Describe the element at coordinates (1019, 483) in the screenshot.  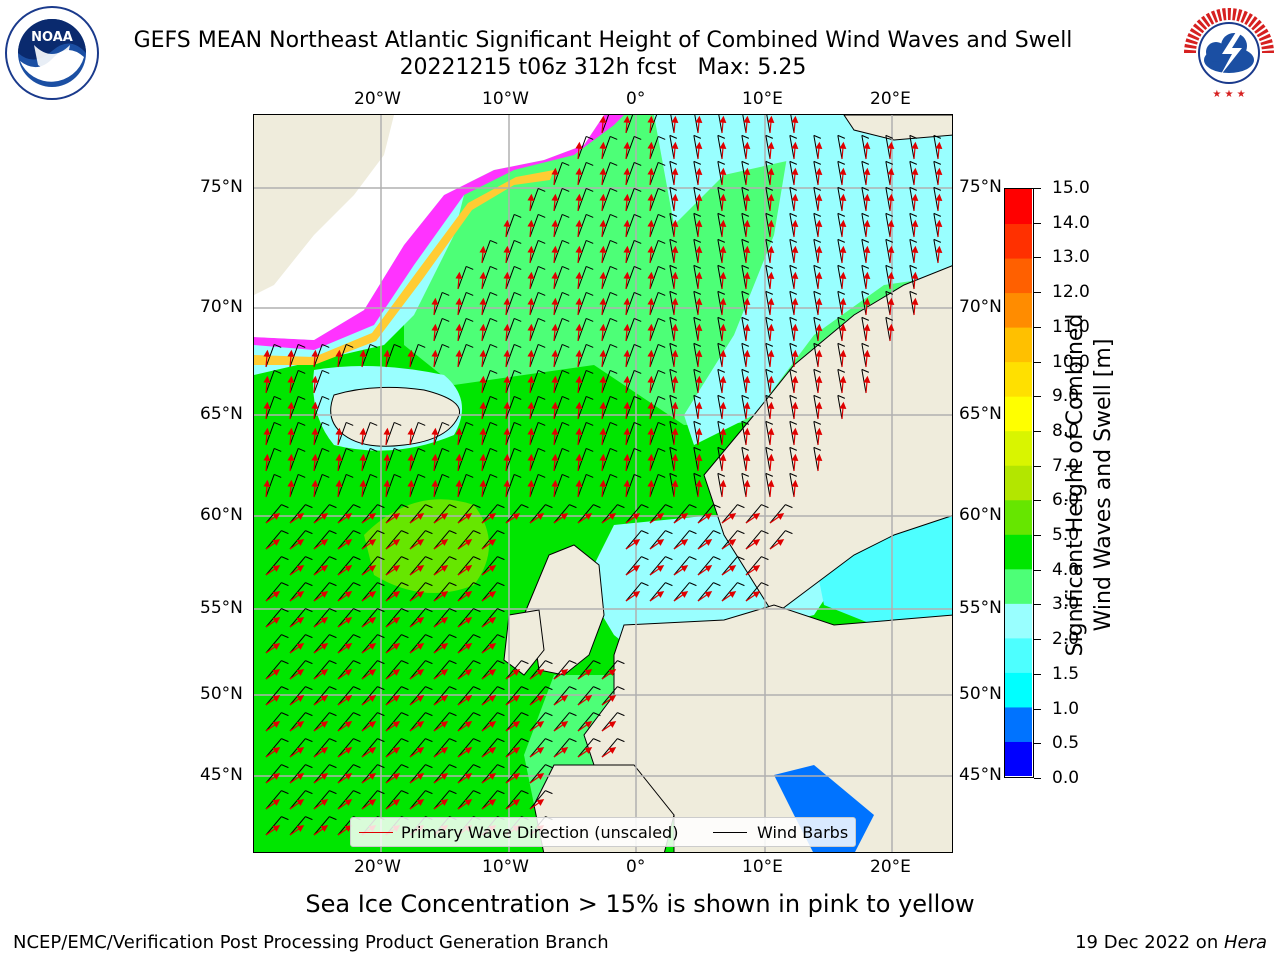
I see `colorbar` at that location.